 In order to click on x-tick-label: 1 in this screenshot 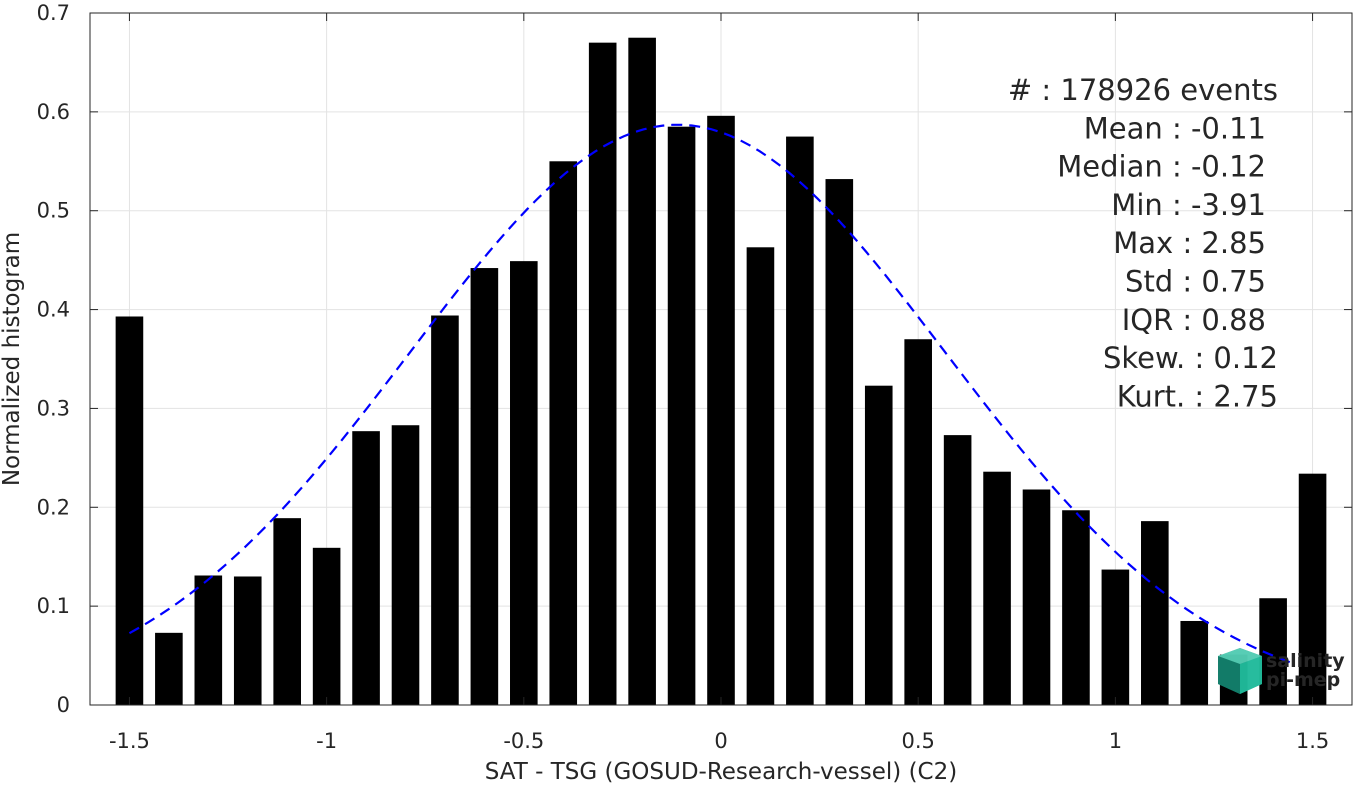, I will do `click(1115, 741)`.